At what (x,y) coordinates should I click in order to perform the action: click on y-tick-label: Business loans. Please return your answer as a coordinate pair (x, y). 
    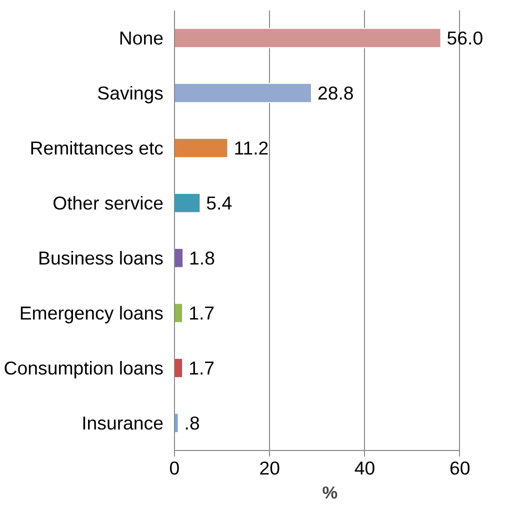
    Looking at the image, I should click on (101, 258).